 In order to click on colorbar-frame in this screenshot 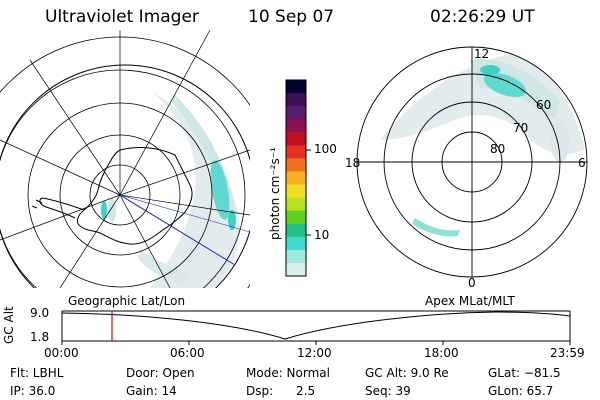, I will do `click(296, 178)`.